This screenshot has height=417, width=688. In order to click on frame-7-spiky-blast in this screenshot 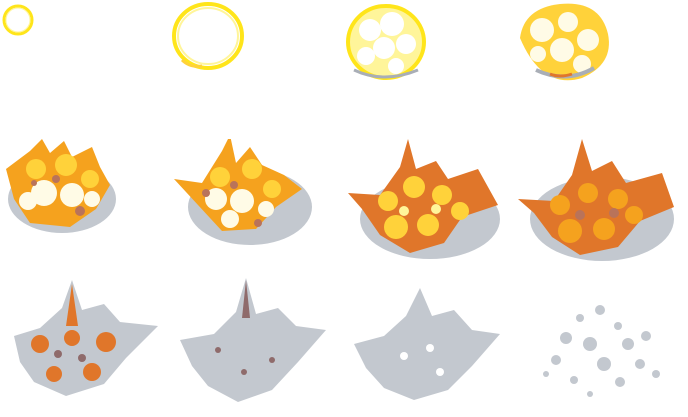, I will do `click(430, 208)`.